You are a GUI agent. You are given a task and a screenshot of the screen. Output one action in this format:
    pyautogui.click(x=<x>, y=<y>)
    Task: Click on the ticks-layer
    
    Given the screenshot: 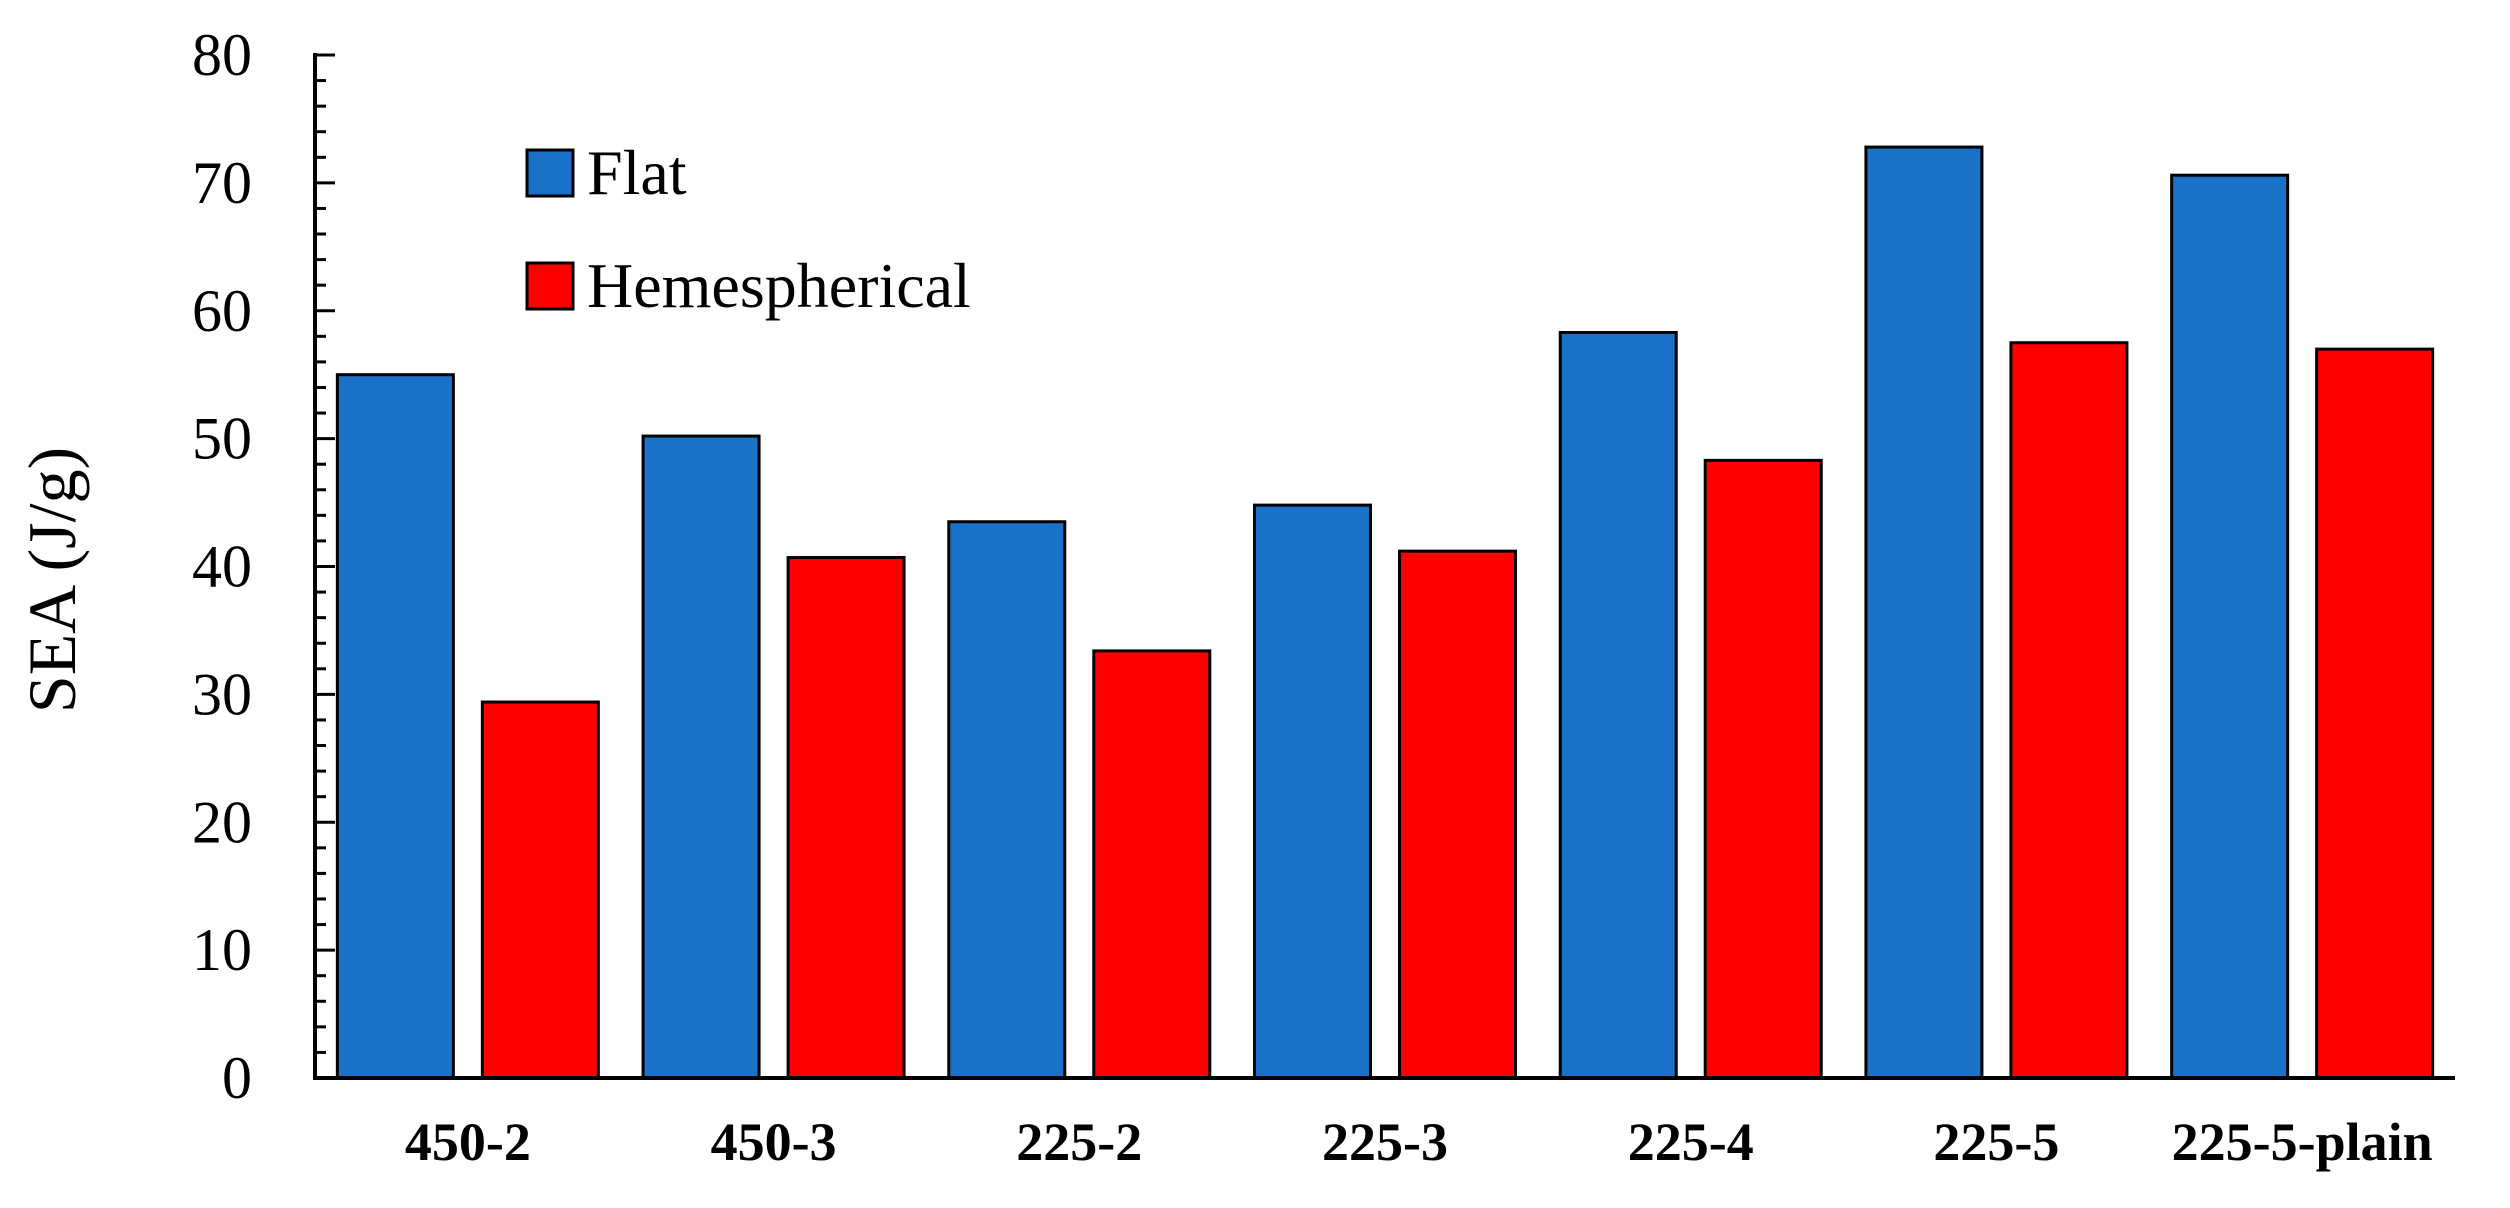 What is the action you would take?
    pyautogui.click(x=325, y=566)
    